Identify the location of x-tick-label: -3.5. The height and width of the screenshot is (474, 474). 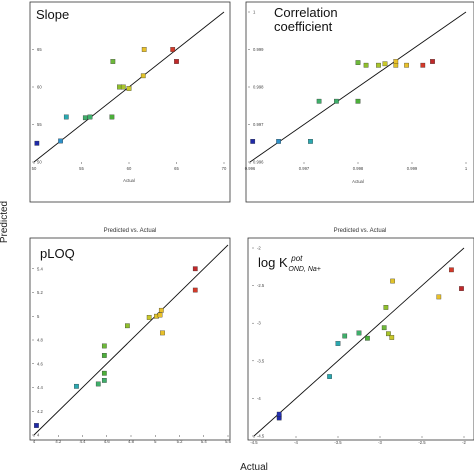
(338, 442).